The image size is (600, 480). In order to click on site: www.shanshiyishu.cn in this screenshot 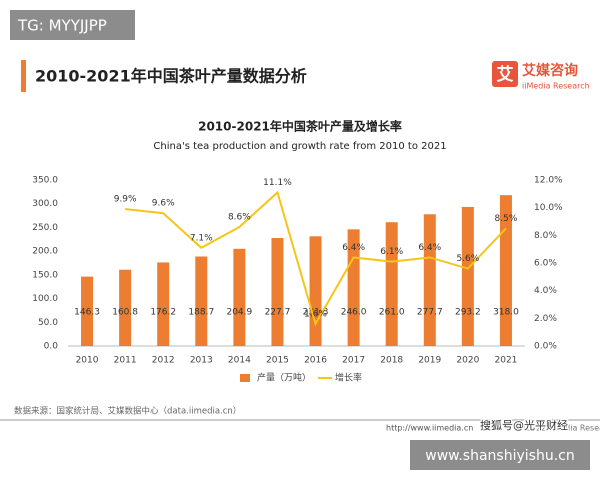, I will do `click(499, 456)`.